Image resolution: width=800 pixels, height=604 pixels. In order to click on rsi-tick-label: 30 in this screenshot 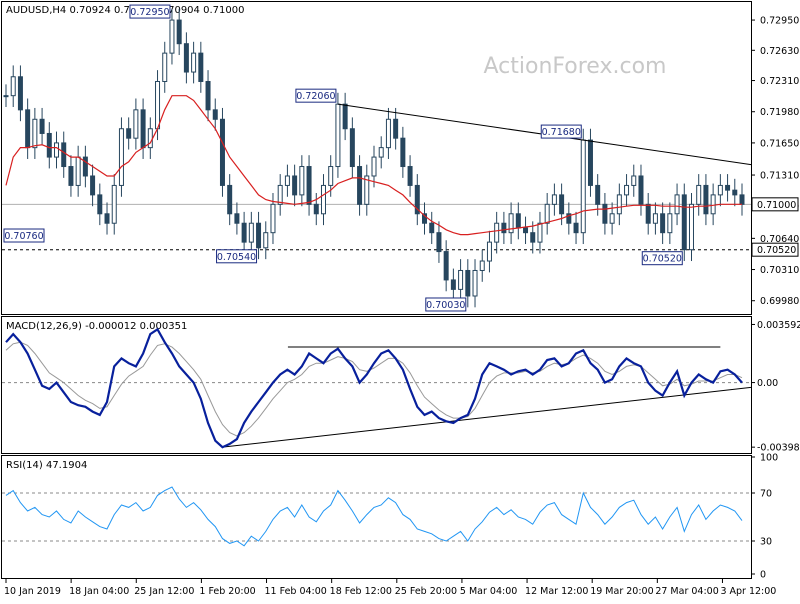, I will do `click(766, 542)`.